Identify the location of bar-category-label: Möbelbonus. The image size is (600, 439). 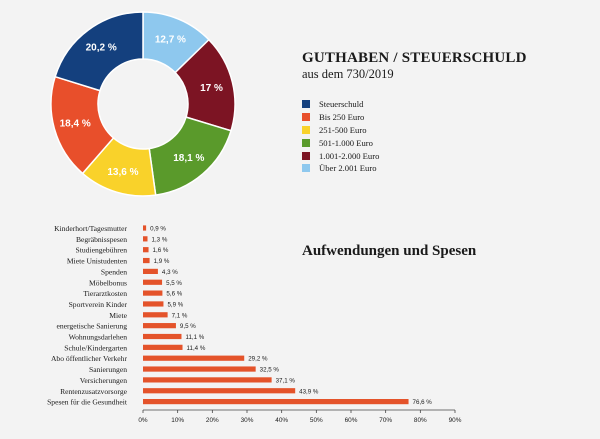
(108, 282).